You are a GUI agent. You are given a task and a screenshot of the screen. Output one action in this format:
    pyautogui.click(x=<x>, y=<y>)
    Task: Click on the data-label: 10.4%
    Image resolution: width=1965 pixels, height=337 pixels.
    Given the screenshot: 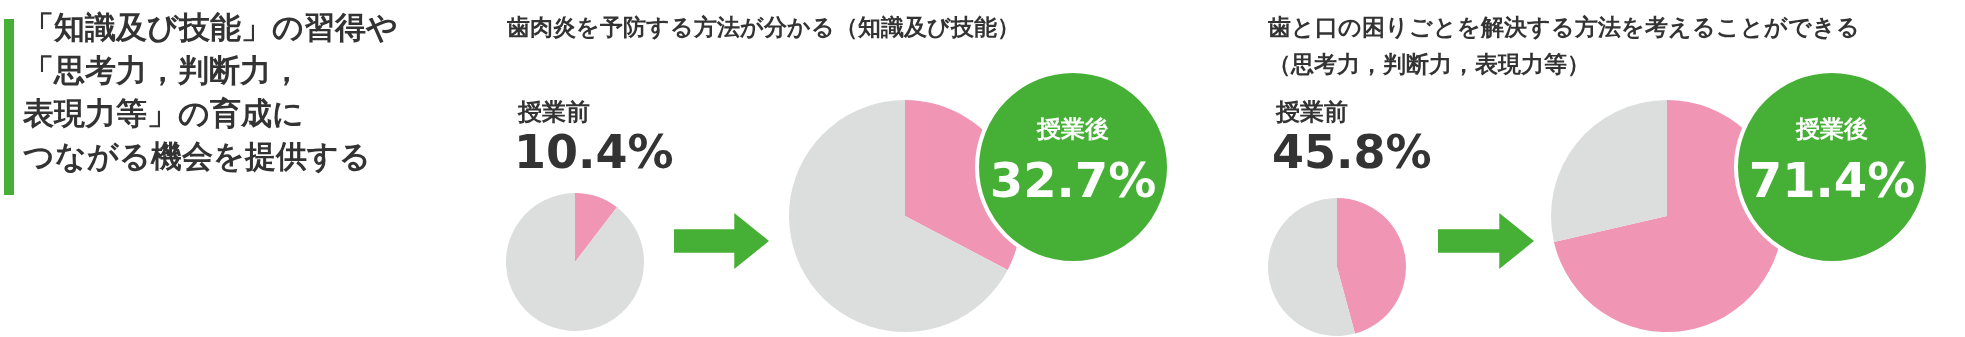 What is the action you would take?
    pyautogui.click(x=594, y=152)
    